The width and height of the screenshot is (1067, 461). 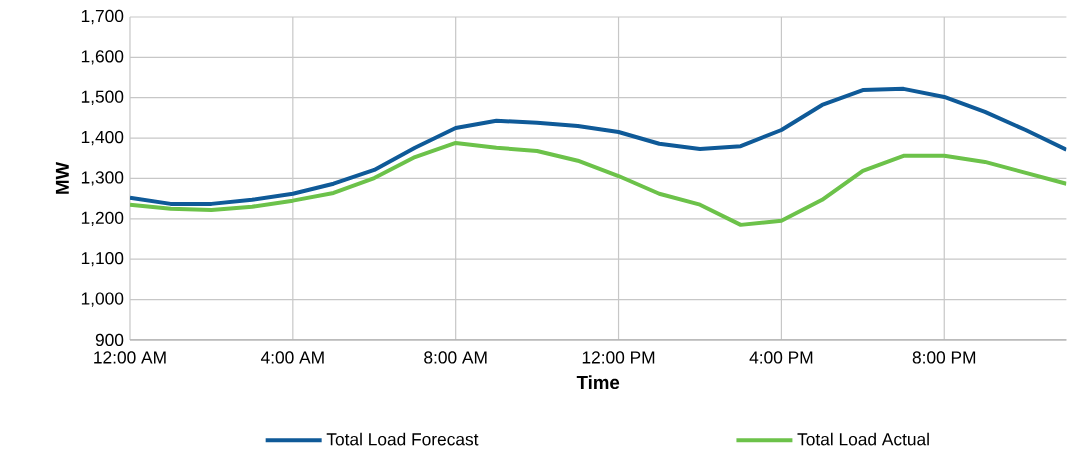 What do you see at coordinates (863, 439) in the screenshot?
I see `legend-label: Total Load Actual` at bounding box center [863, 439].